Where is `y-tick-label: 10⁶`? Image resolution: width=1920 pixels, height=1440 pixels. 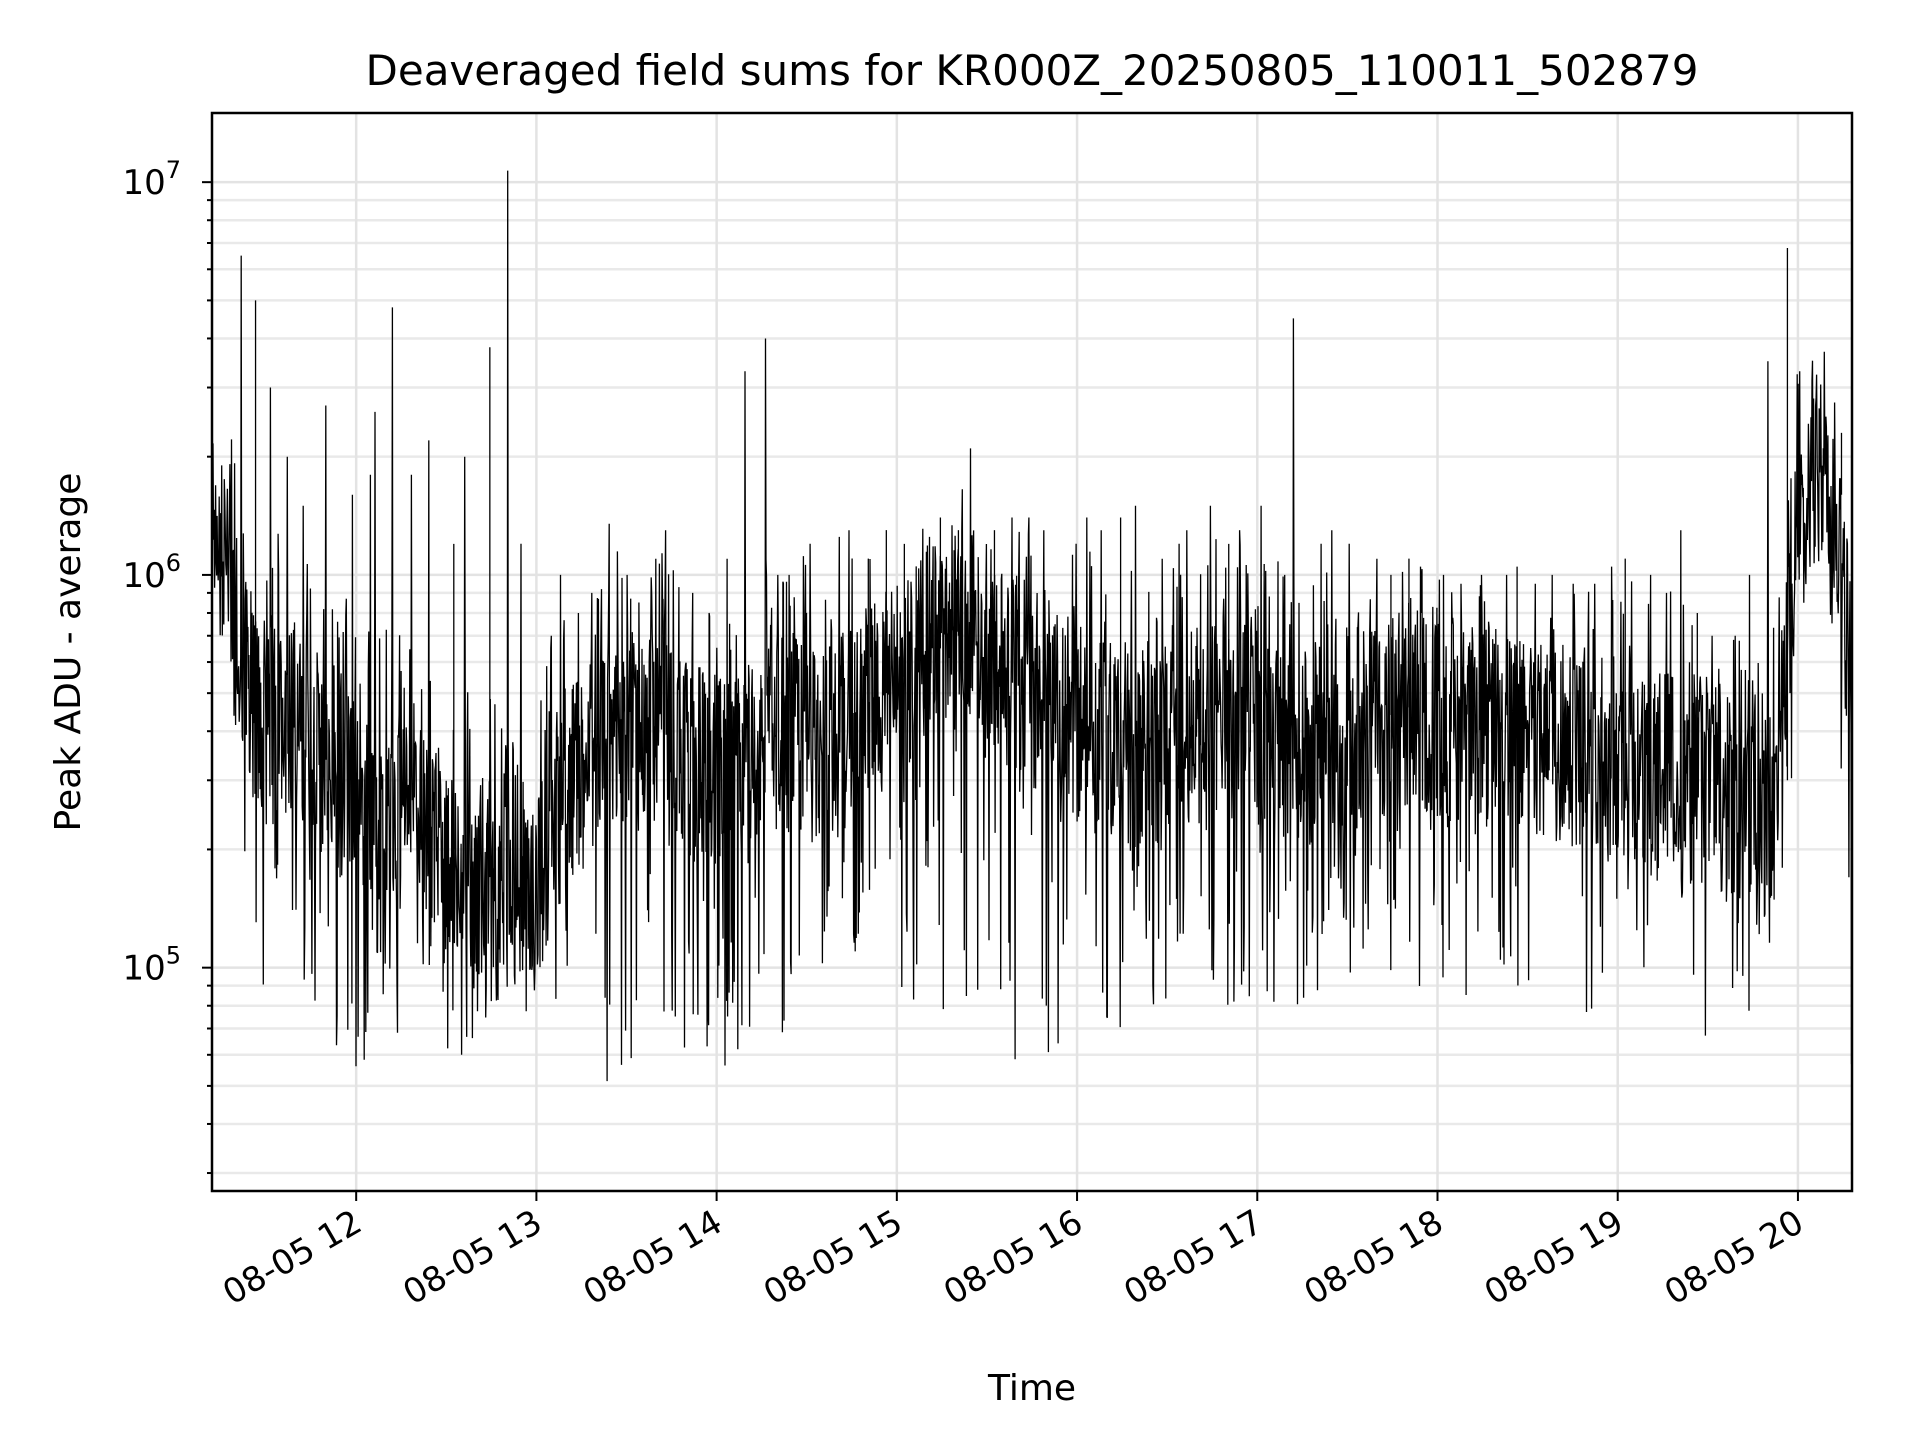
y-tick-label: 10⁶ is located at coordinates (151, 572).